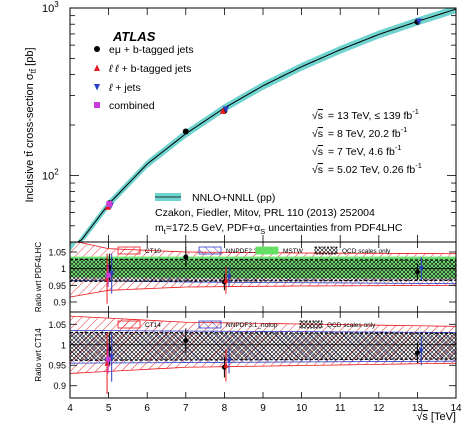 Image resolution: width=474 pixels, height=428 pixels. I want to click on ratio-legend-label-0: CT10, so click(153, 251).